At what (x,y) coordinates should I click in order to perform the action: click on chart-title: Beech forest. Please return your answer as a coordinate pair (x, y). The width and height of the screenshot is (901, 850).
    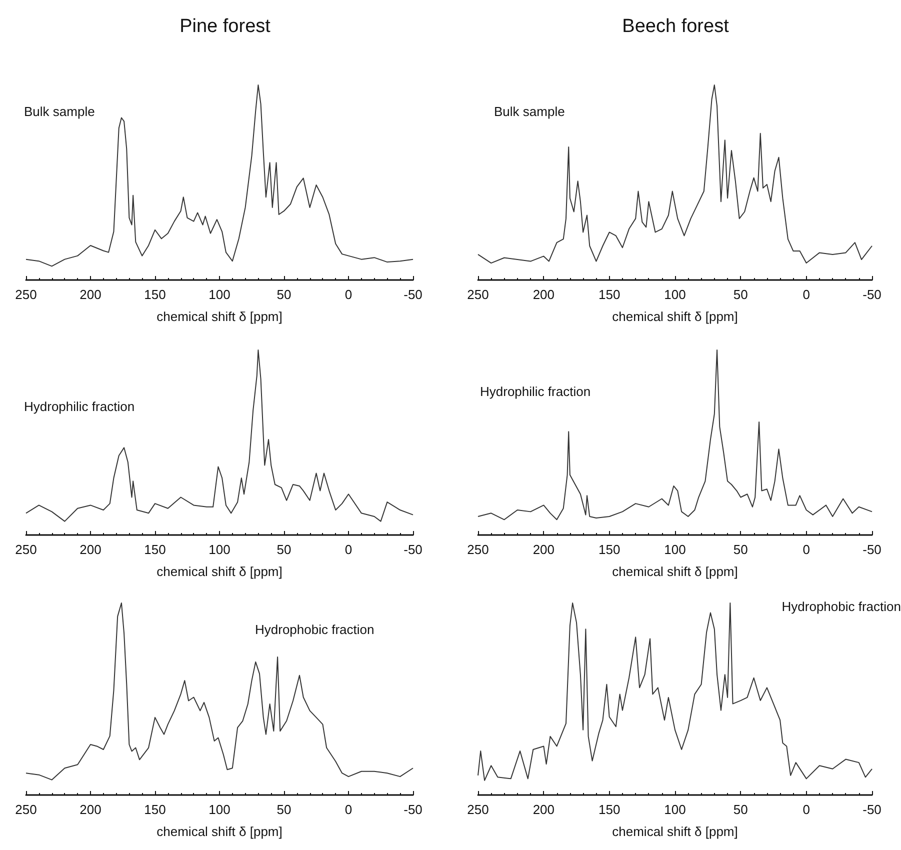
    Looking at the image, I should click on (676, 26).